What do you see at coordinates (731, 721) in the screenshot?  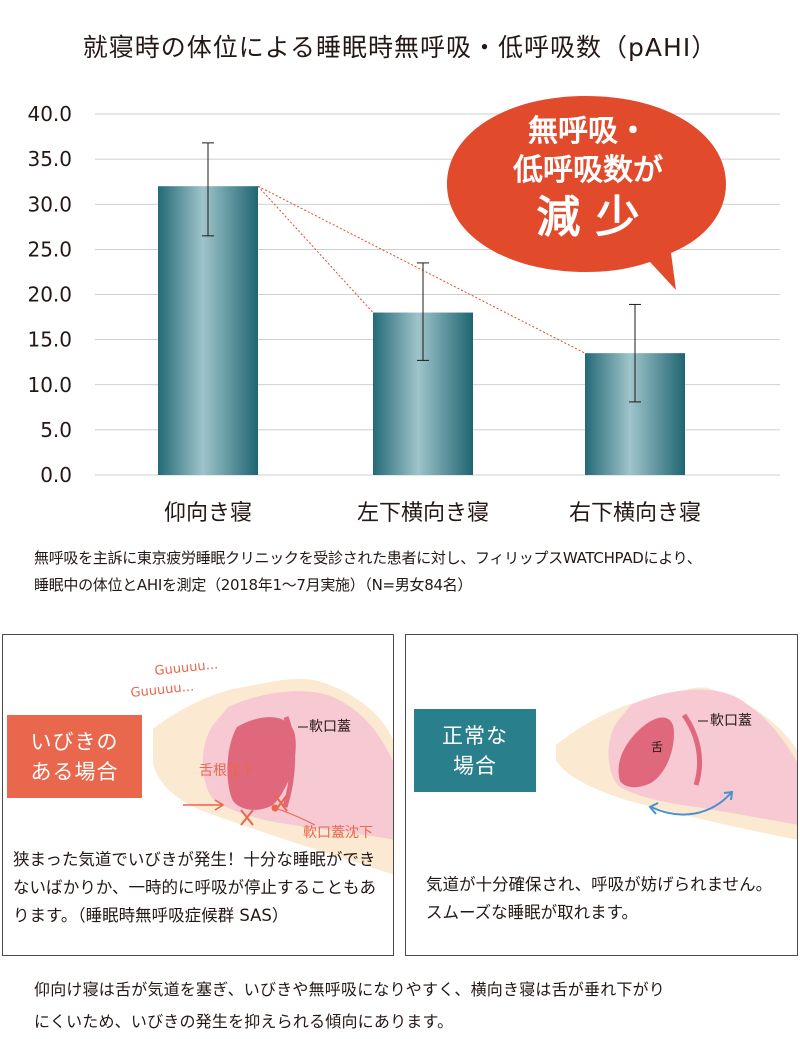 I see `soft-palate-label-normal: 軟口蓋` at bounding box center [731, 721].